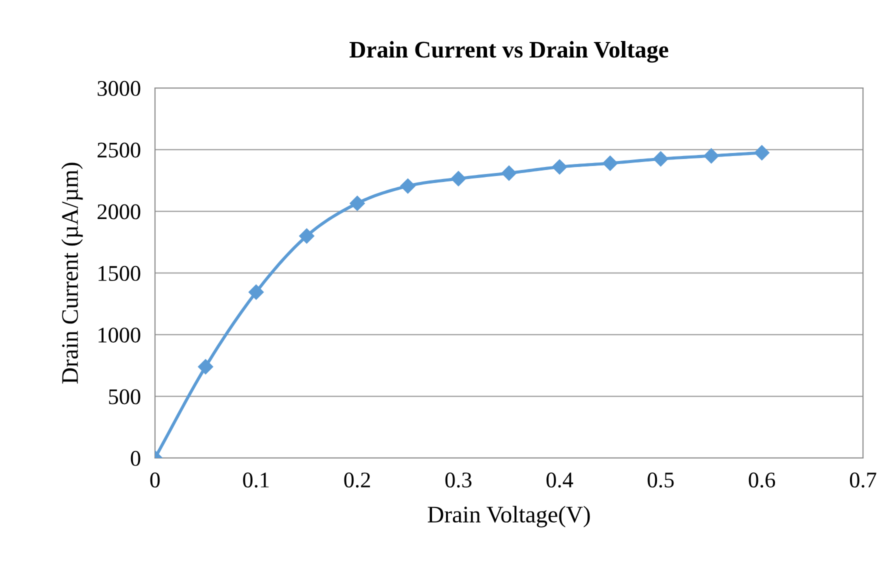 This screenshot has height=573, width=896. Describe the element at coordinates (509, 52) in the screenshot. I see `chart-title: Drain Current vs Drain Voltage` at that location.